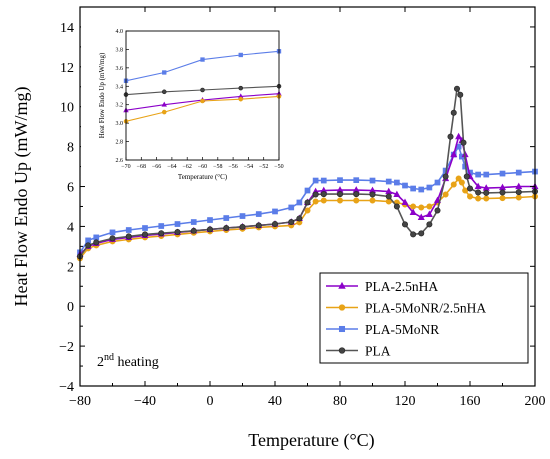 This screenshot has width=550, height=459. Describe the element at coordinates (67, 108) in the screenshot. I see `y-tick-label: 10` at that location.